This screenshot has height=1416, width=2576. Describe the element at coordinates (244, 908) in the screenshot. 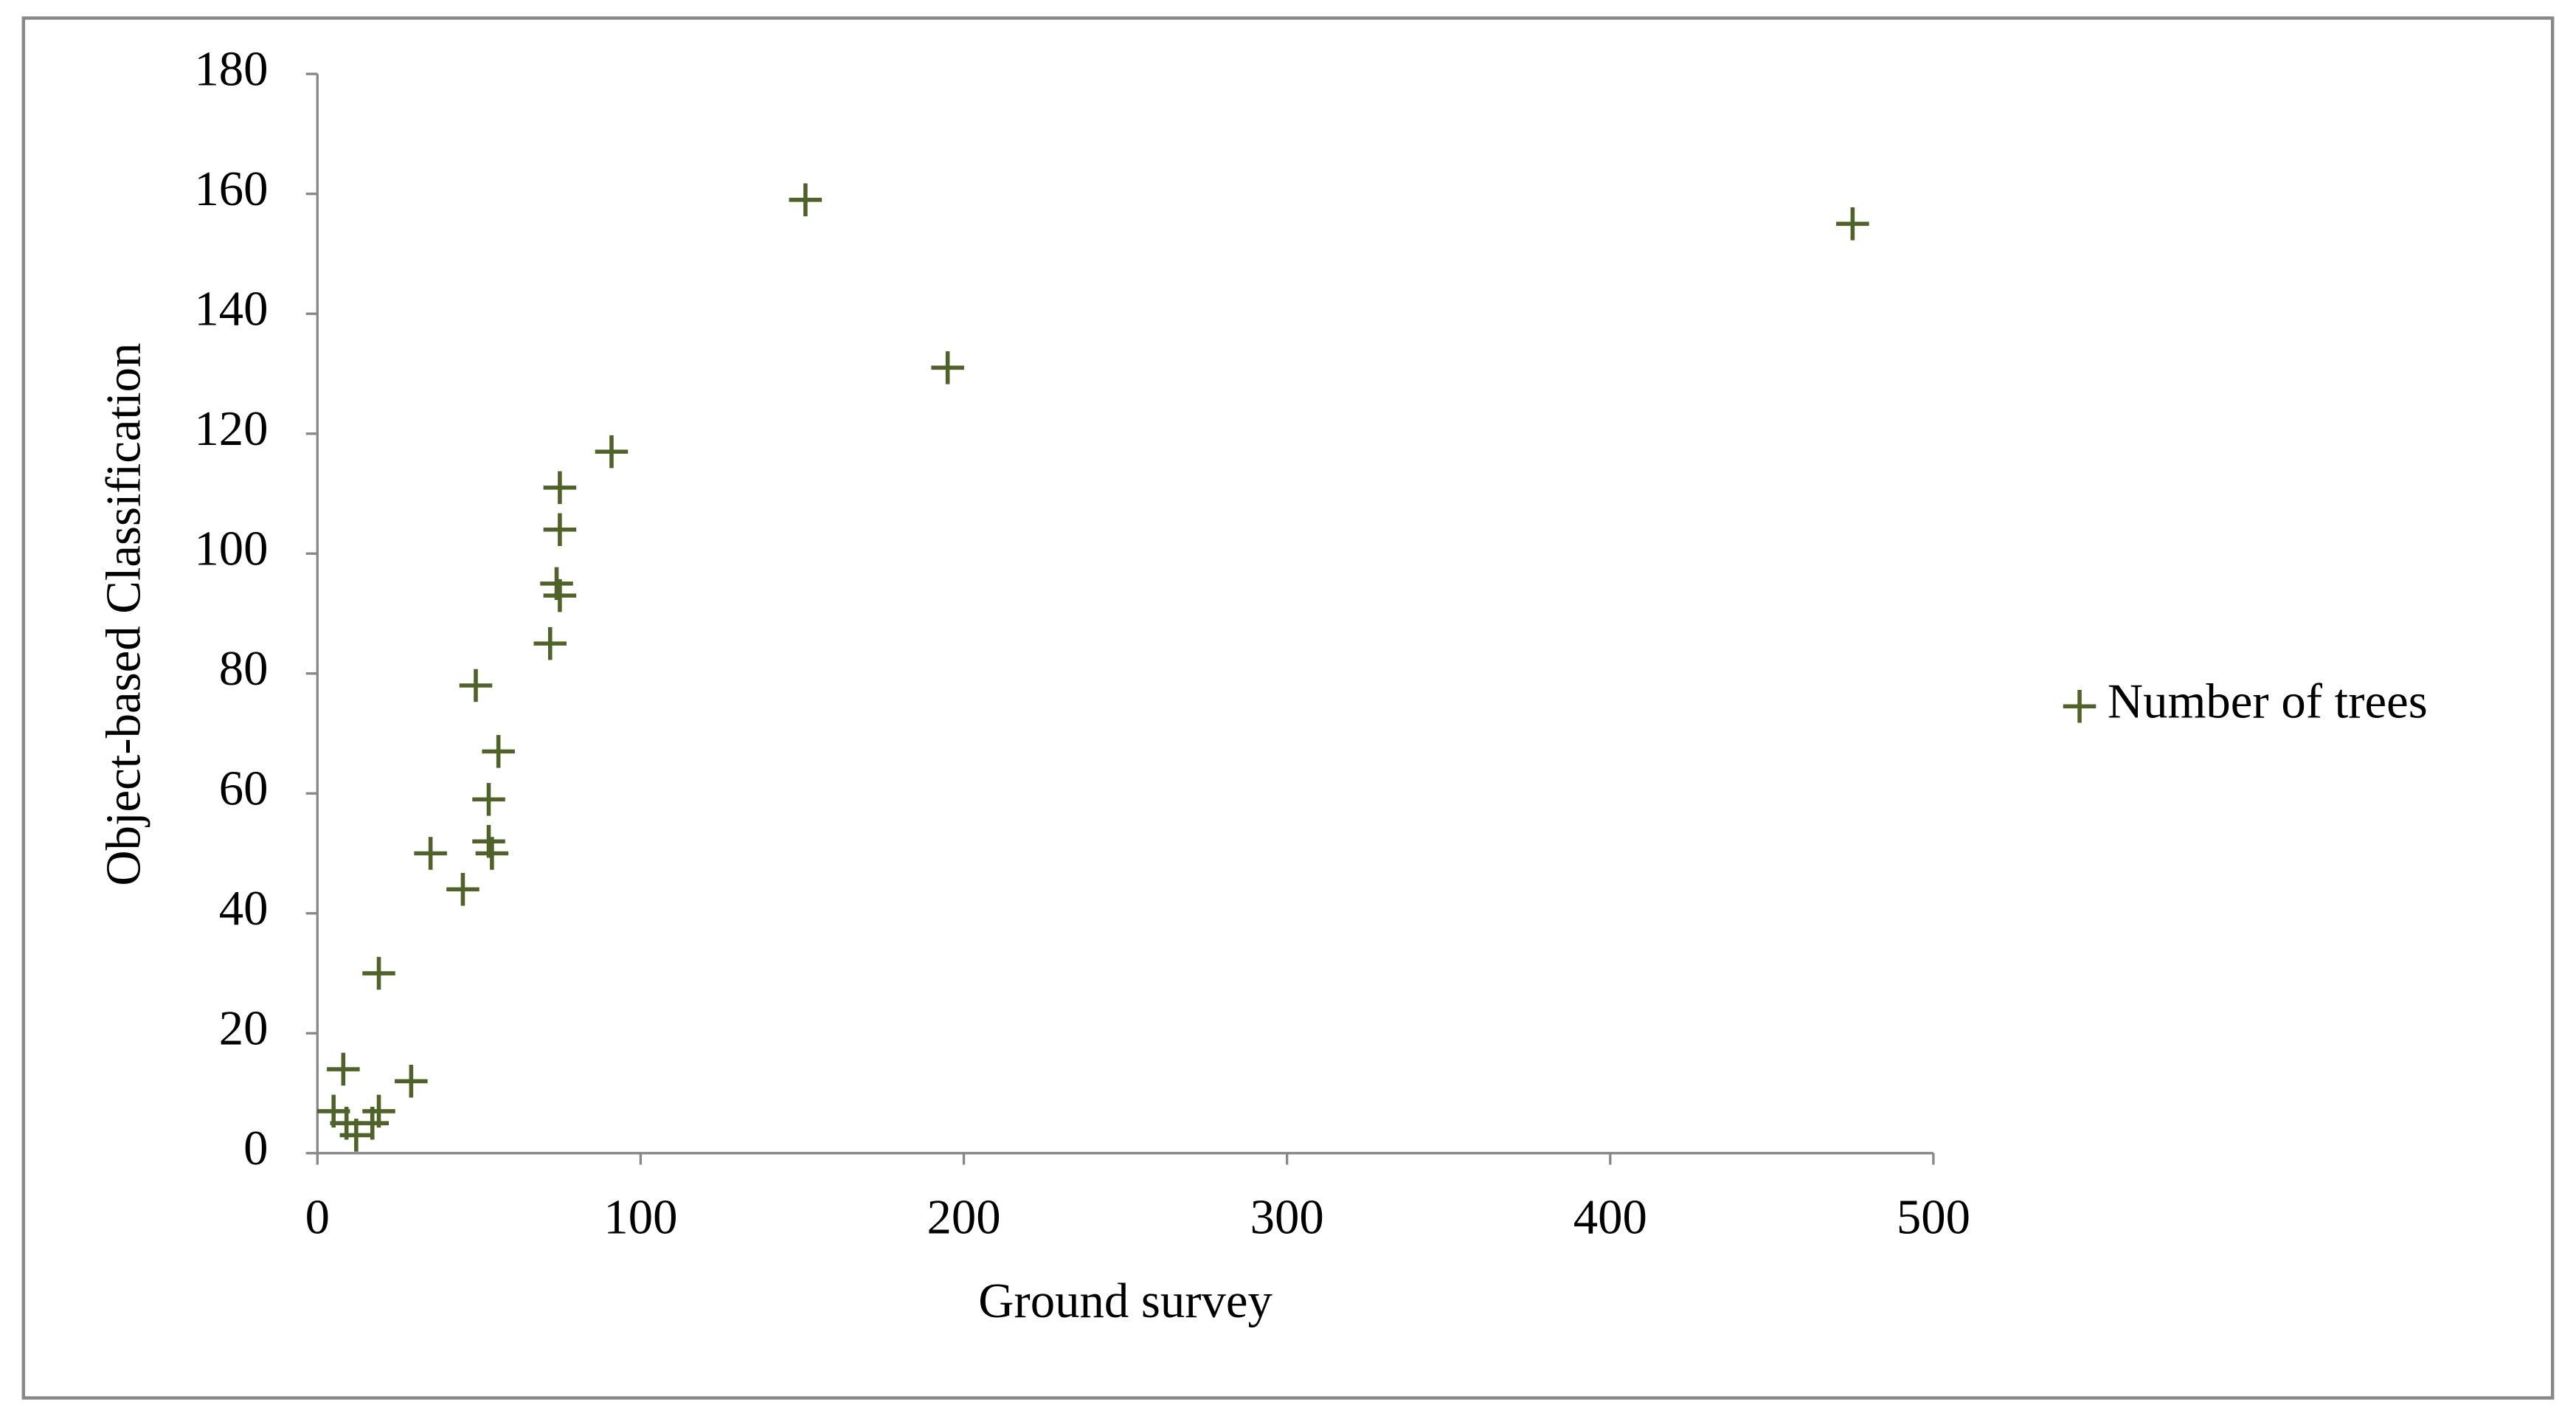

I see `y-tick-label: 40` at that location.